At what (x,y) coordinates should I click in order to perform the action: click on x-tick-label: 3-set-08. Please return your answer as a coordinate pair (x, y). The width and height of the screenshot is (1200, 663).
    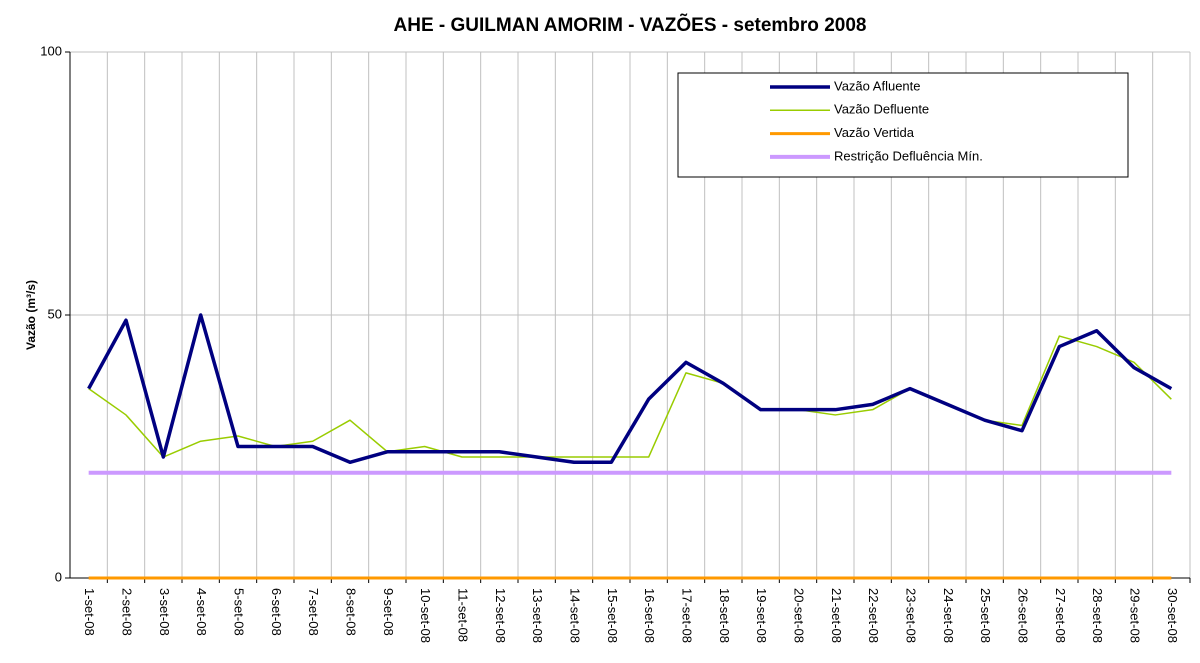
    Looking at the image, I should click on (164, 612).